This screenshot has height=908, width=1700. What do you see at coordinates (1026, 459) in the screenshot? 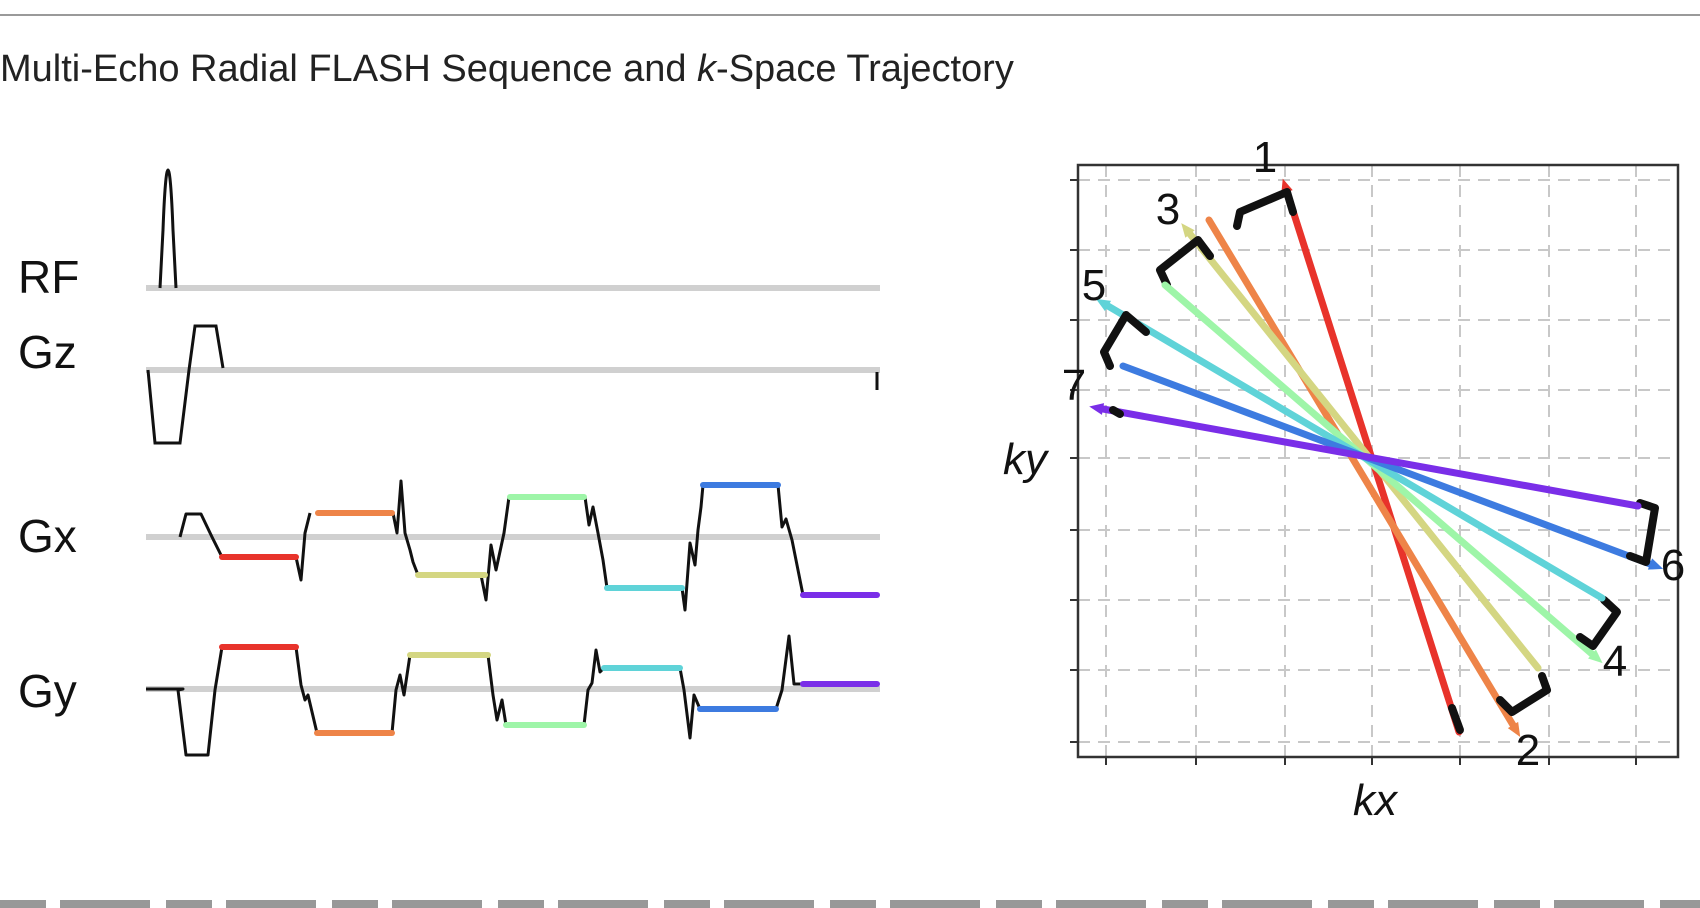
I see `y-axis-label: ky` at bounding box center [1026, 459].